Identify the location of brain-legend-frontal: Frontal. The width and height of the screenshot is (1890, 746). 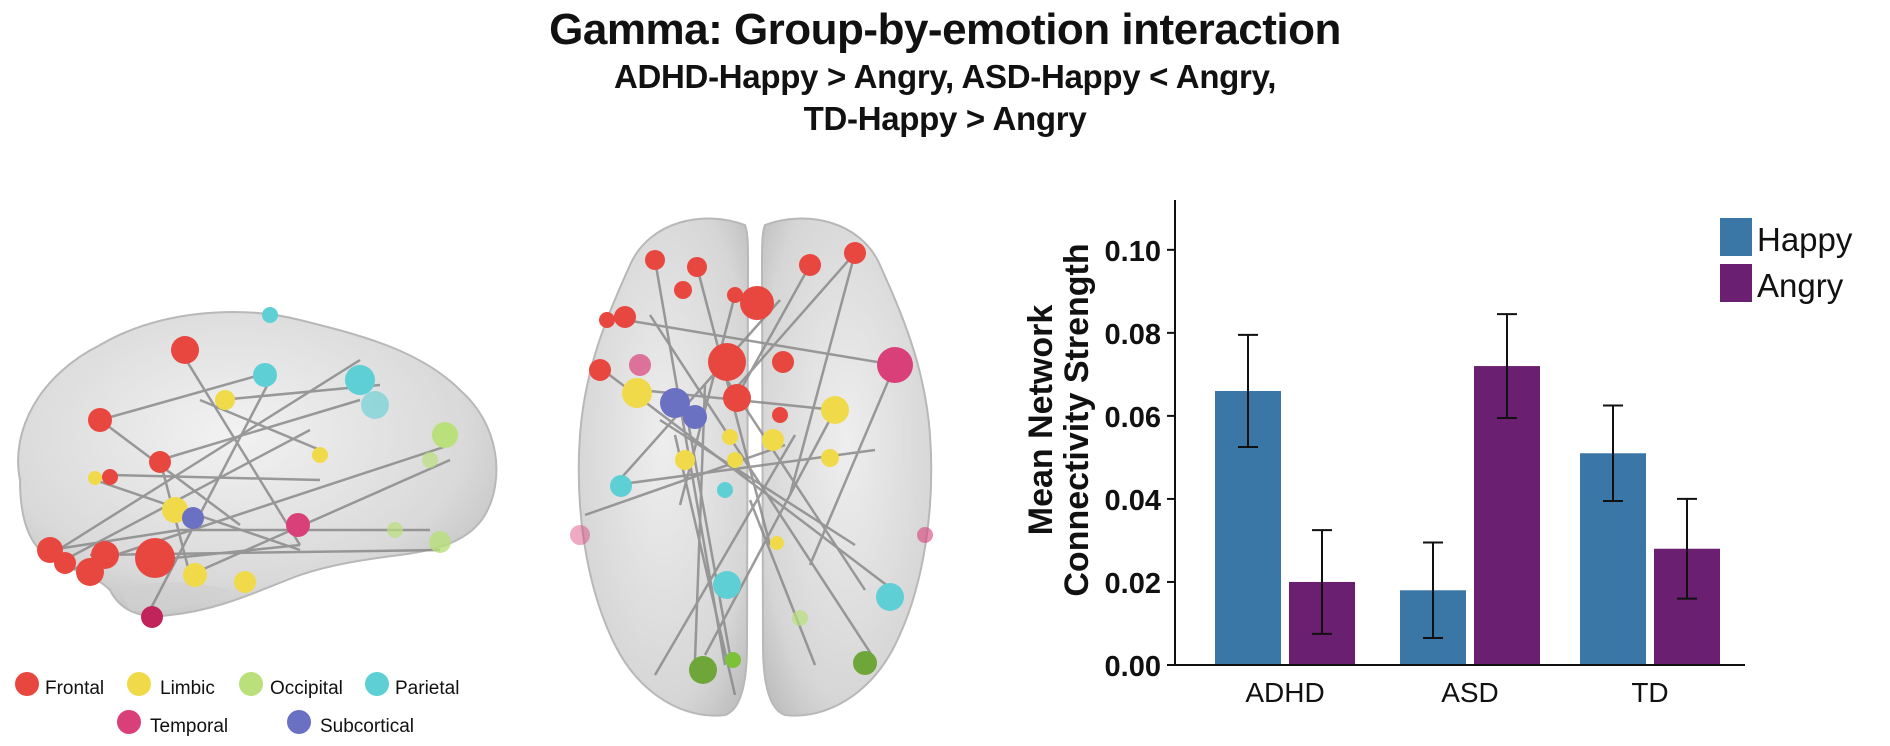
(59, 685).